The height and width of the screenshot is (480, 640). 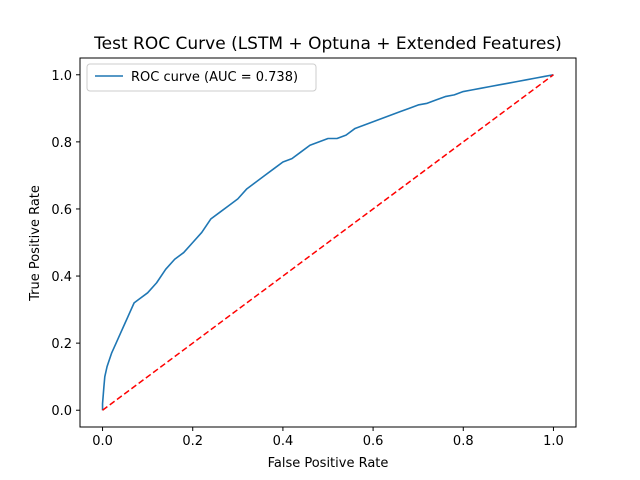 What do you see at coordinates (214, 77) in the screenshot?
I see `legend-label-roc-curve: ROC curve (AUC = 0.738)` at bounding box center [214, 77].